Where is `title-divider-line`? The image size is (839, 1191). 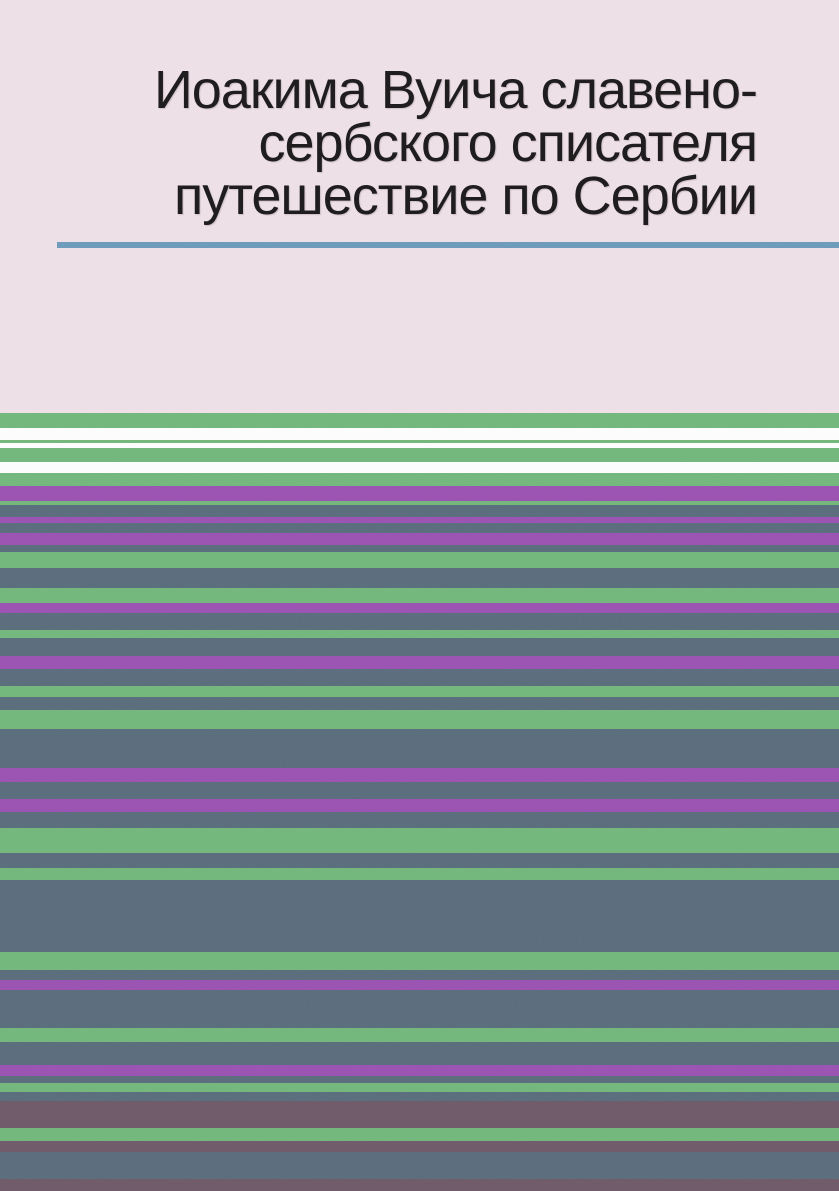 title-divider-line is located at coordinates (448, 245).